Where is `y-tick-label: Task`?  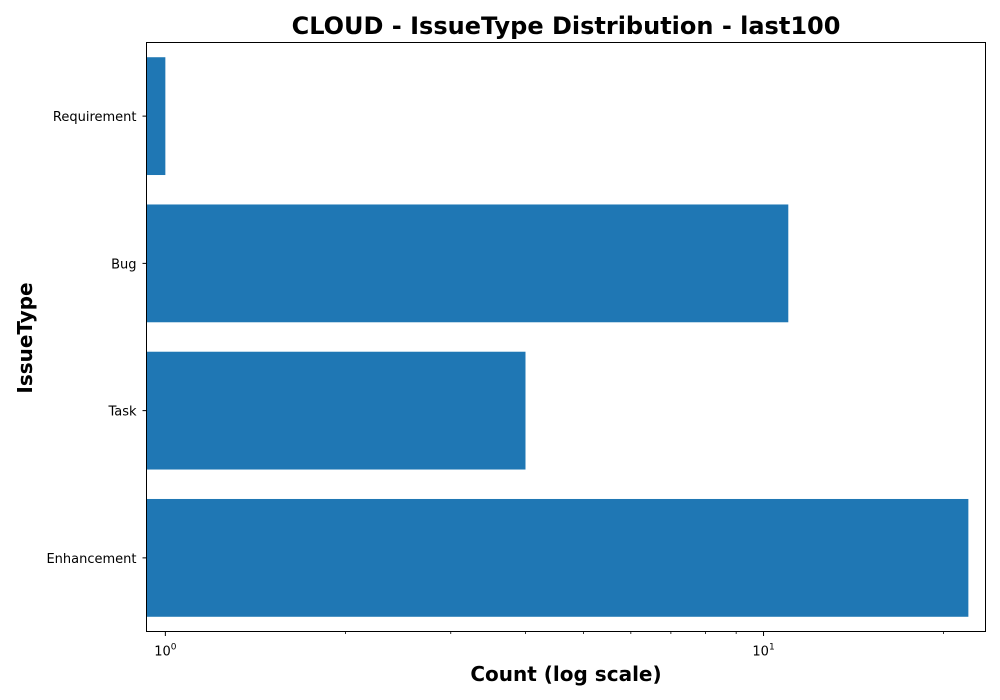
y-tick-label: Task is located at coordinates (122, 412).